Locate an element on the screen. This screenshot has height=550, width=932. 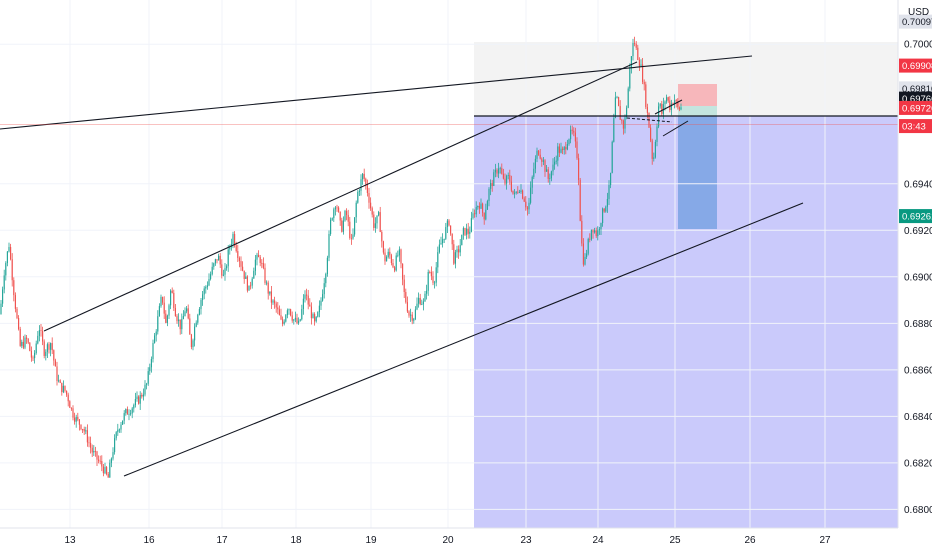
price-tag-label: 03:43 is located at coordinates (914, 127).